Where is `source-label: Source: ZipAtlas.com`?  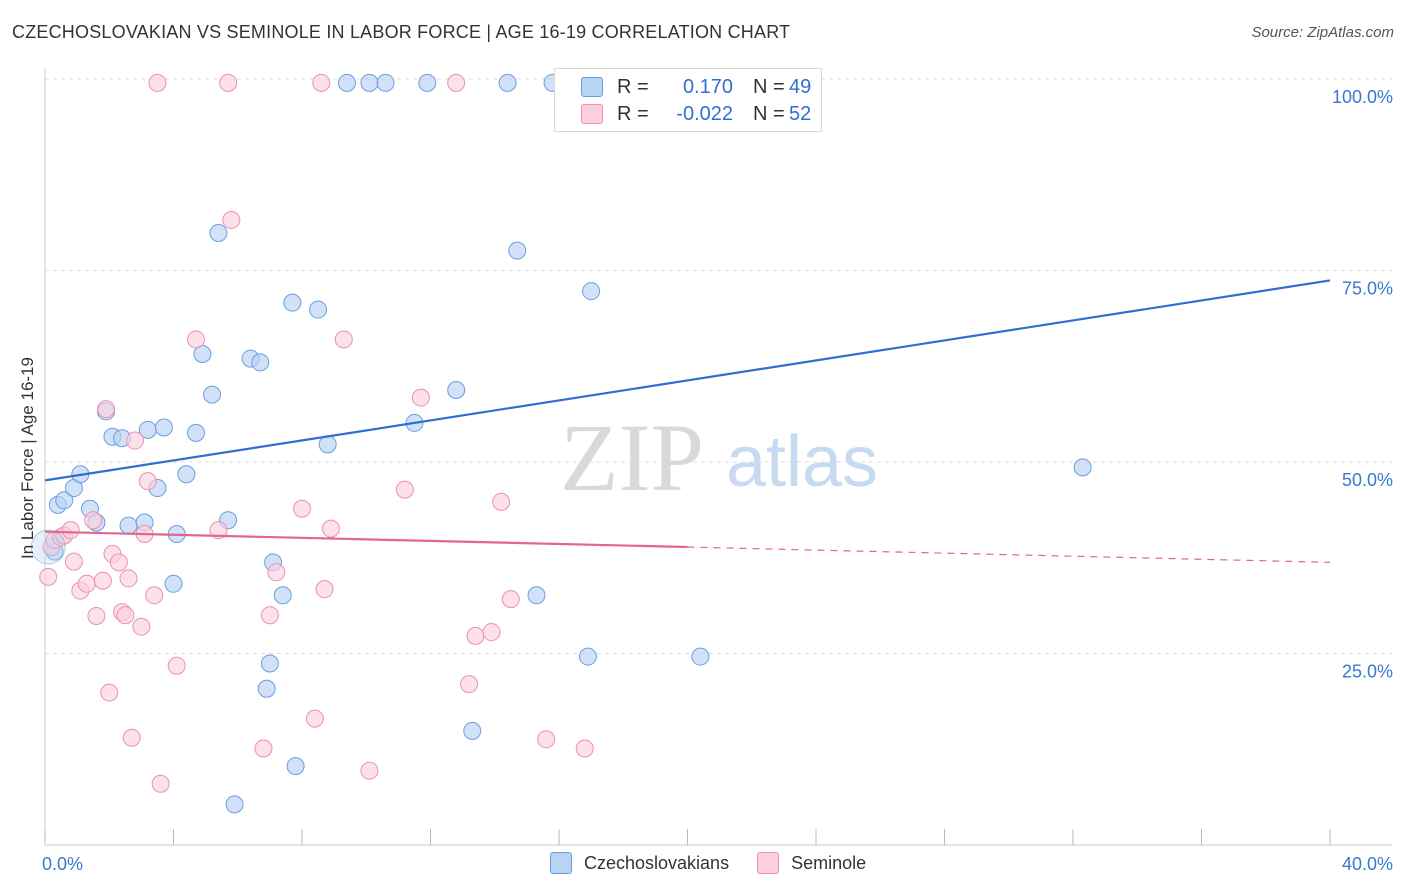
source-label: Source: ZipAtlas.com is located at coordinates (1322, 32).